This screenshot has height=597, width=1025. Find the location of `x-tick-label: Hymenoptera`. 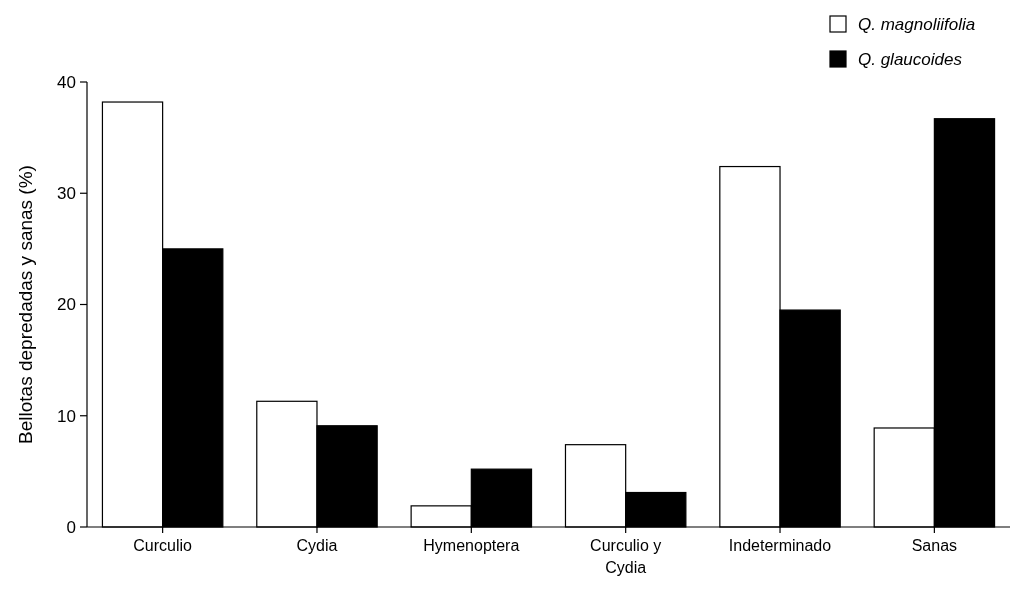

x-tick-label: Hymenoptera is located at coordinates (471, 545).